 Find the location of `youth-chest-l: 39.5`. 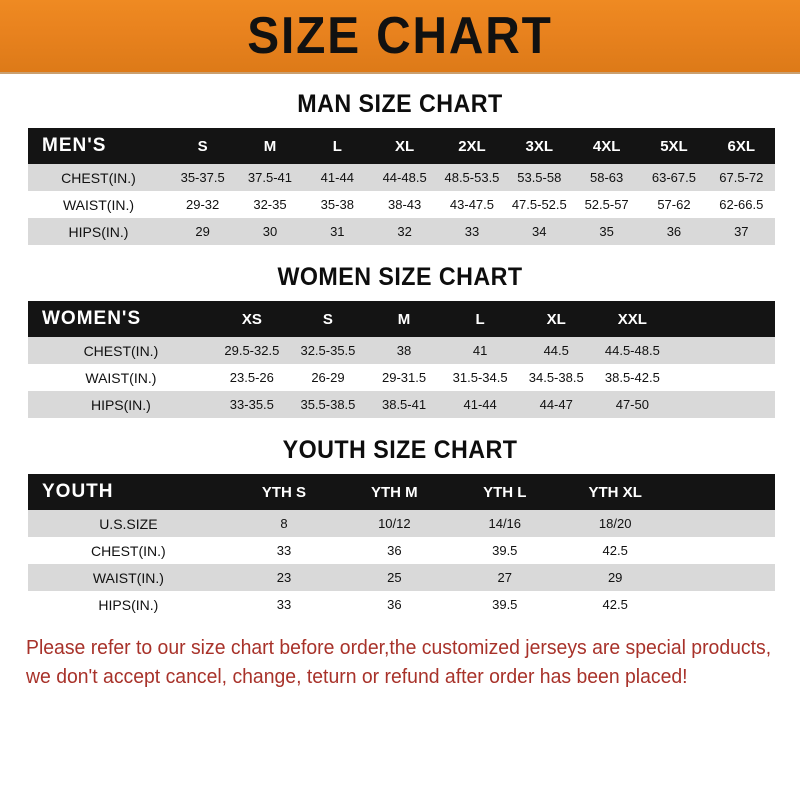

youth-chest-l: 39.5 is located at coordinates (505, 550).